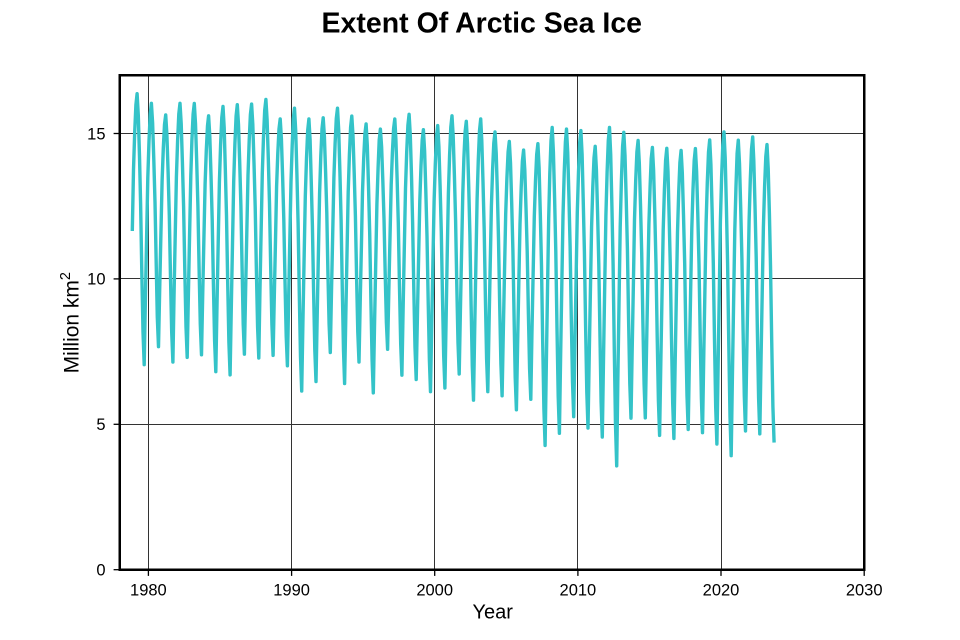 The image size is (960, 640). I want to click on svg-text: 2030, so click(864, 591).